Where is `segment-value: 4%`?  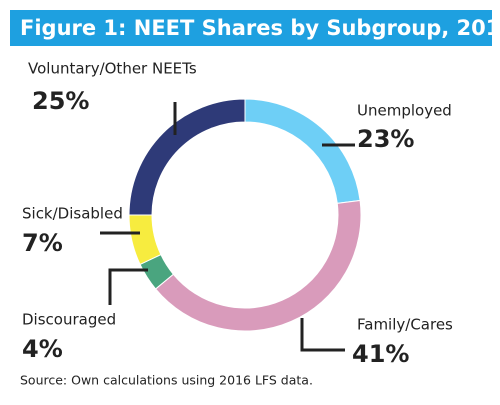 segment-value: 4% is located at coordinates (42, 349).